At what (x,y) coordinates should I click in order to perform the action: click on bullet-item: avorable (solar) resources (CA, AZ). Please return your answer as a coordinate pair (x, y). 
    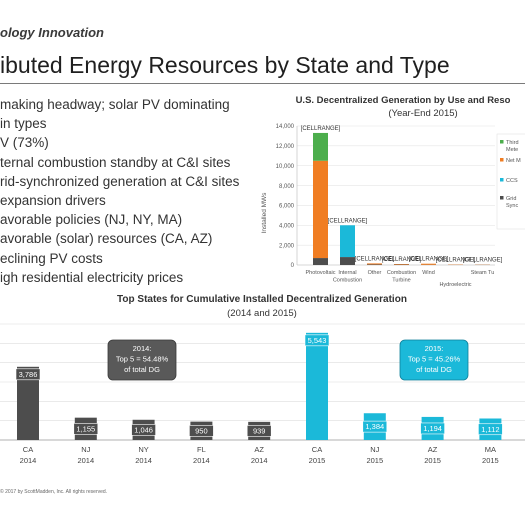
    Looking at the image, I should click on (106, 239).